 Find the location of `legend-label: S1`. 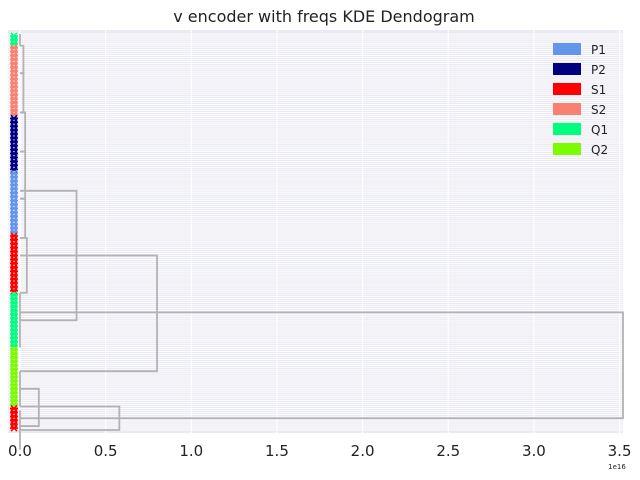

legend-label: S1 is located at coordinates (598, 90).